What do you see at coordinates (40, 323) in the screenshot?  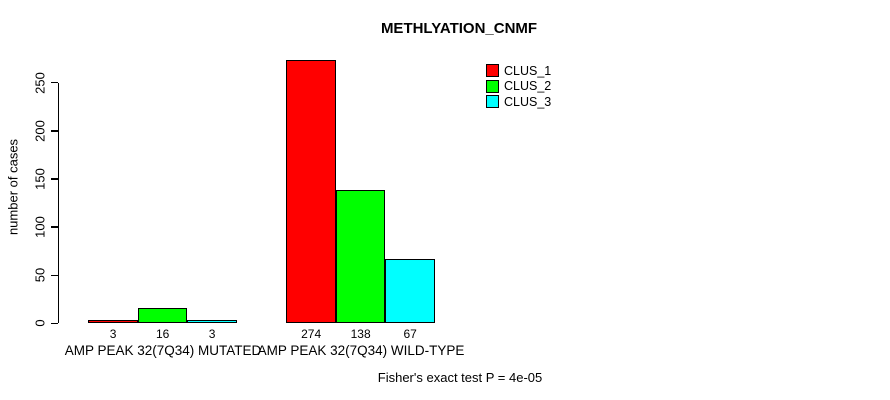 I see `y-axis-tick-label: 0` at bounding box center [40, 323].